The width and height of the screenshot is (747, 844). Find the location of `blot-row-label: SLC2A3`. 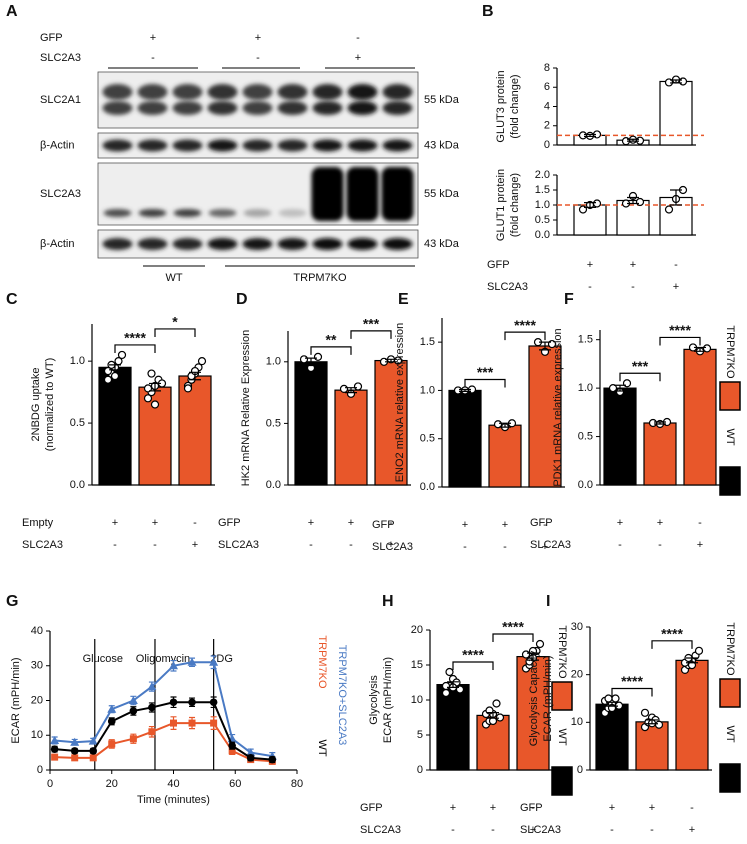

blot-row-label: SLC2A3 is located at coordinates (60, 194).